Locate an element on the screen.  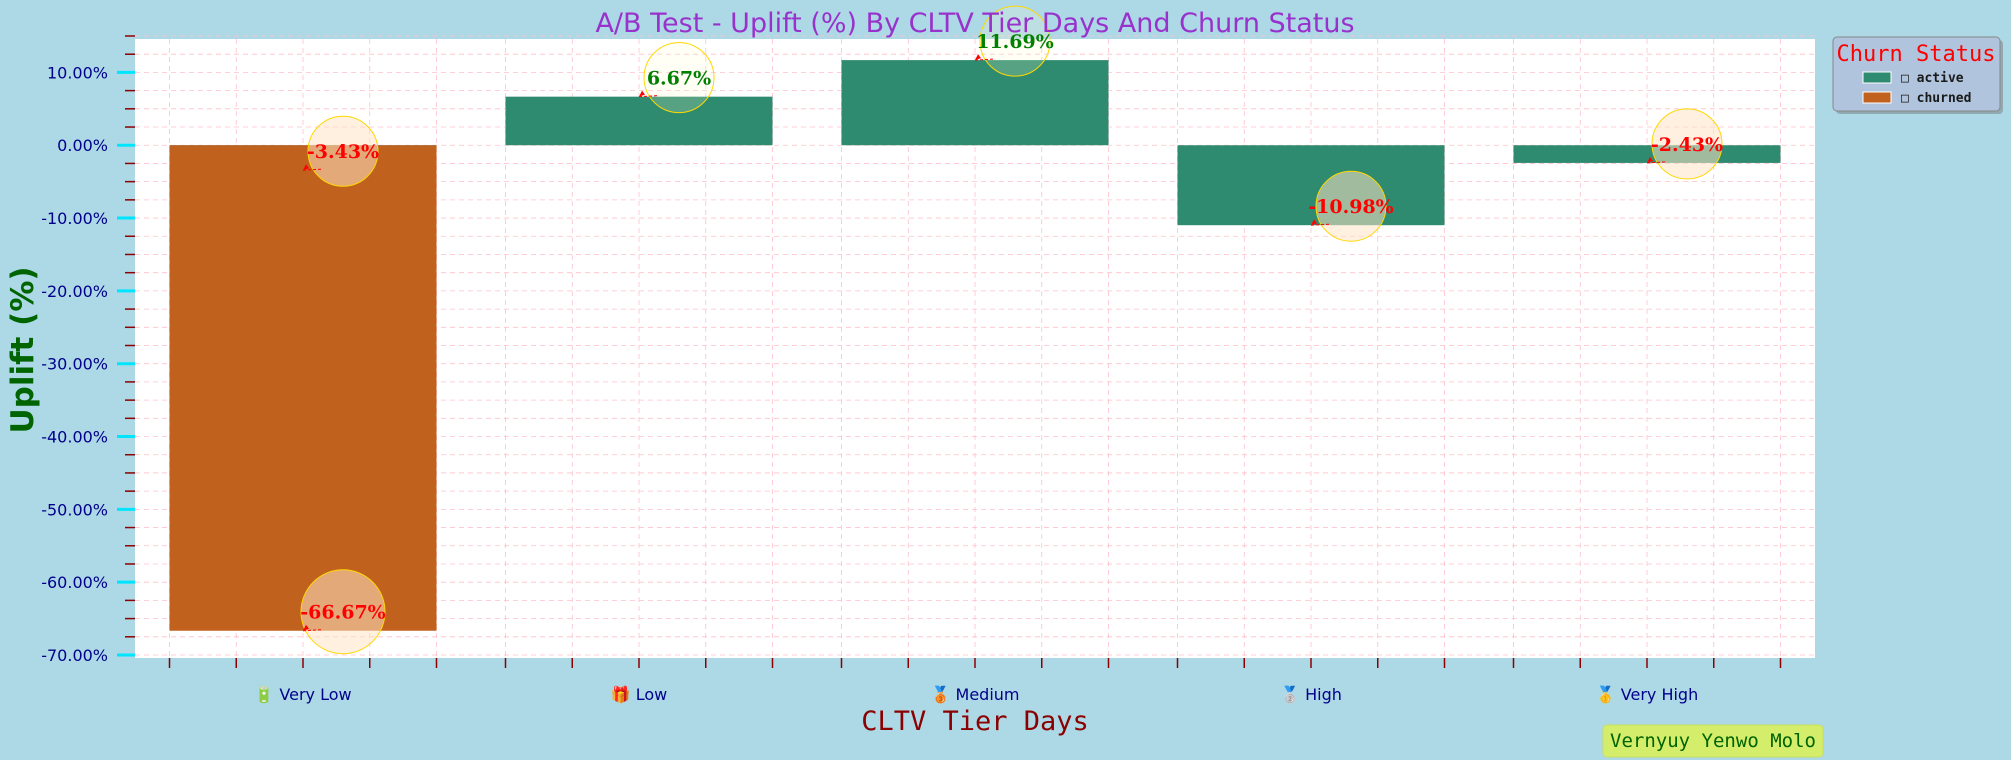
legend-label-churned: □ churned is located at coordinates (1936, 98).